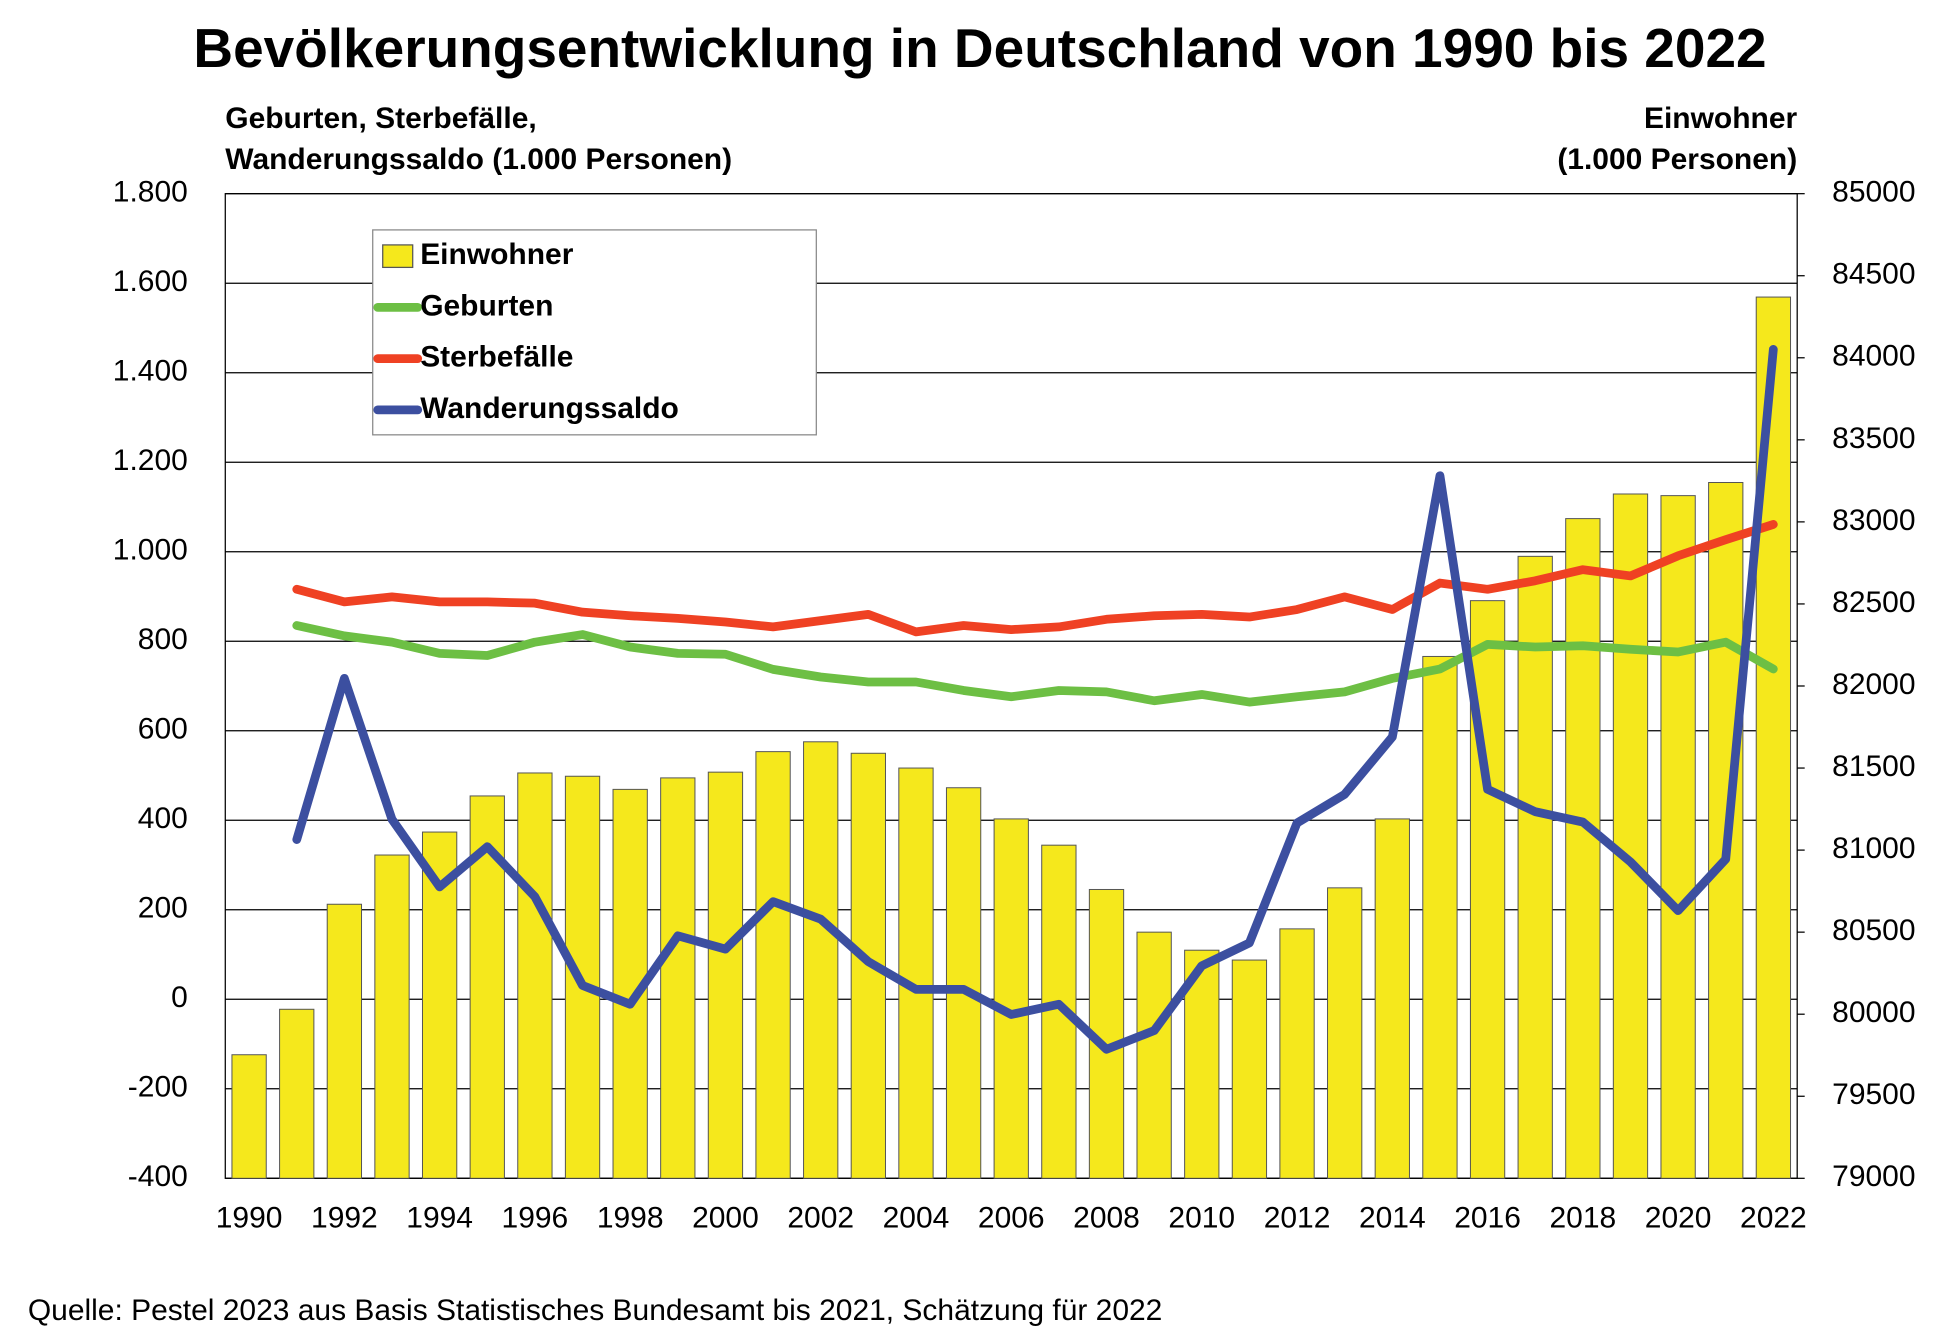  What do you see at coordinates (163, 639) in the screenshot?
I see `y-tick-label: 800` at bounding box center [163, 639].